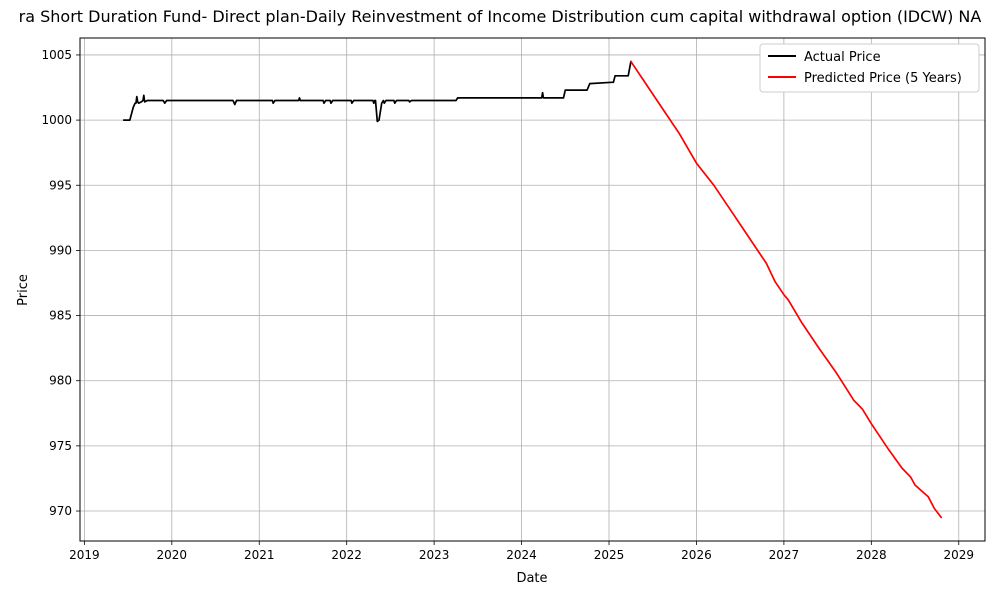 This screenshot has height=600, width=1000. I want to click on y-tick-label: 970, so click(60, 511).